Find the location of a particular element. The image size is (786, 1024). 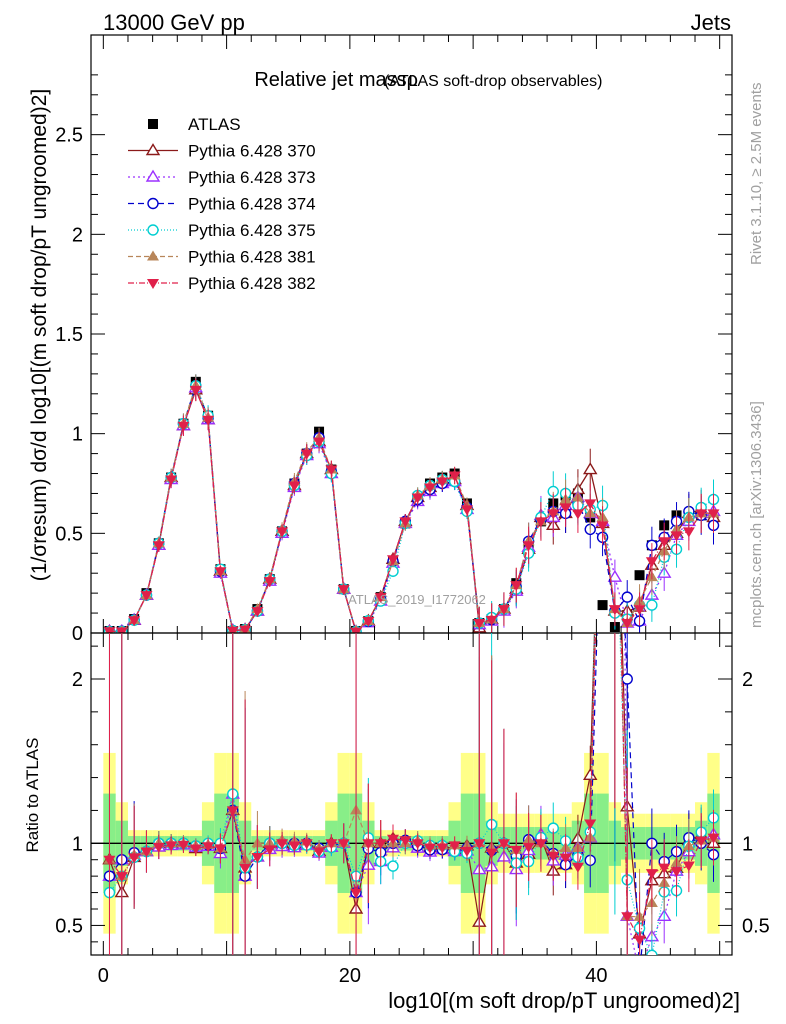

header-right: Jets is located at coordinates (711, 22).